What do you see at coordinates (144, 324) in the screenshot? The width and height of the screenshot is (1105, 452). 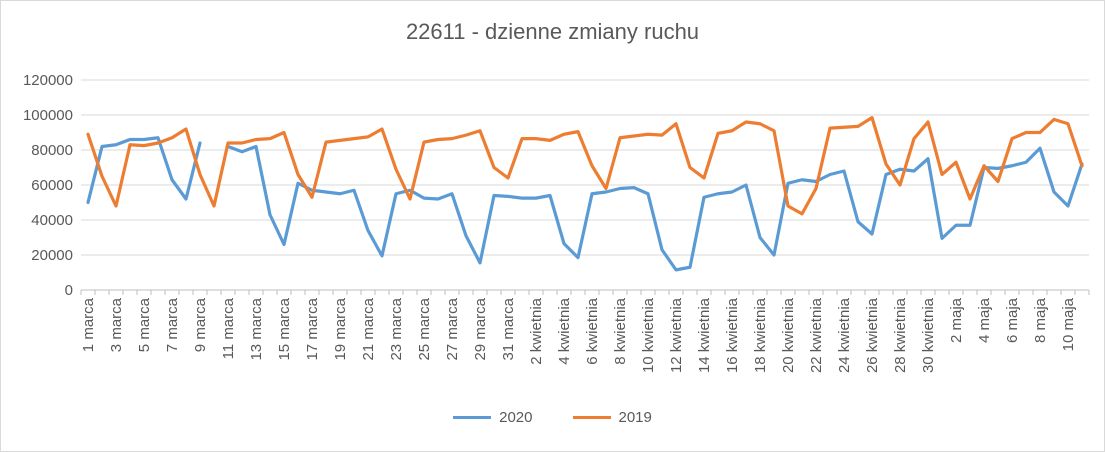 I see `x-tick-label: 5 marca` at bounding box center [144, 324].